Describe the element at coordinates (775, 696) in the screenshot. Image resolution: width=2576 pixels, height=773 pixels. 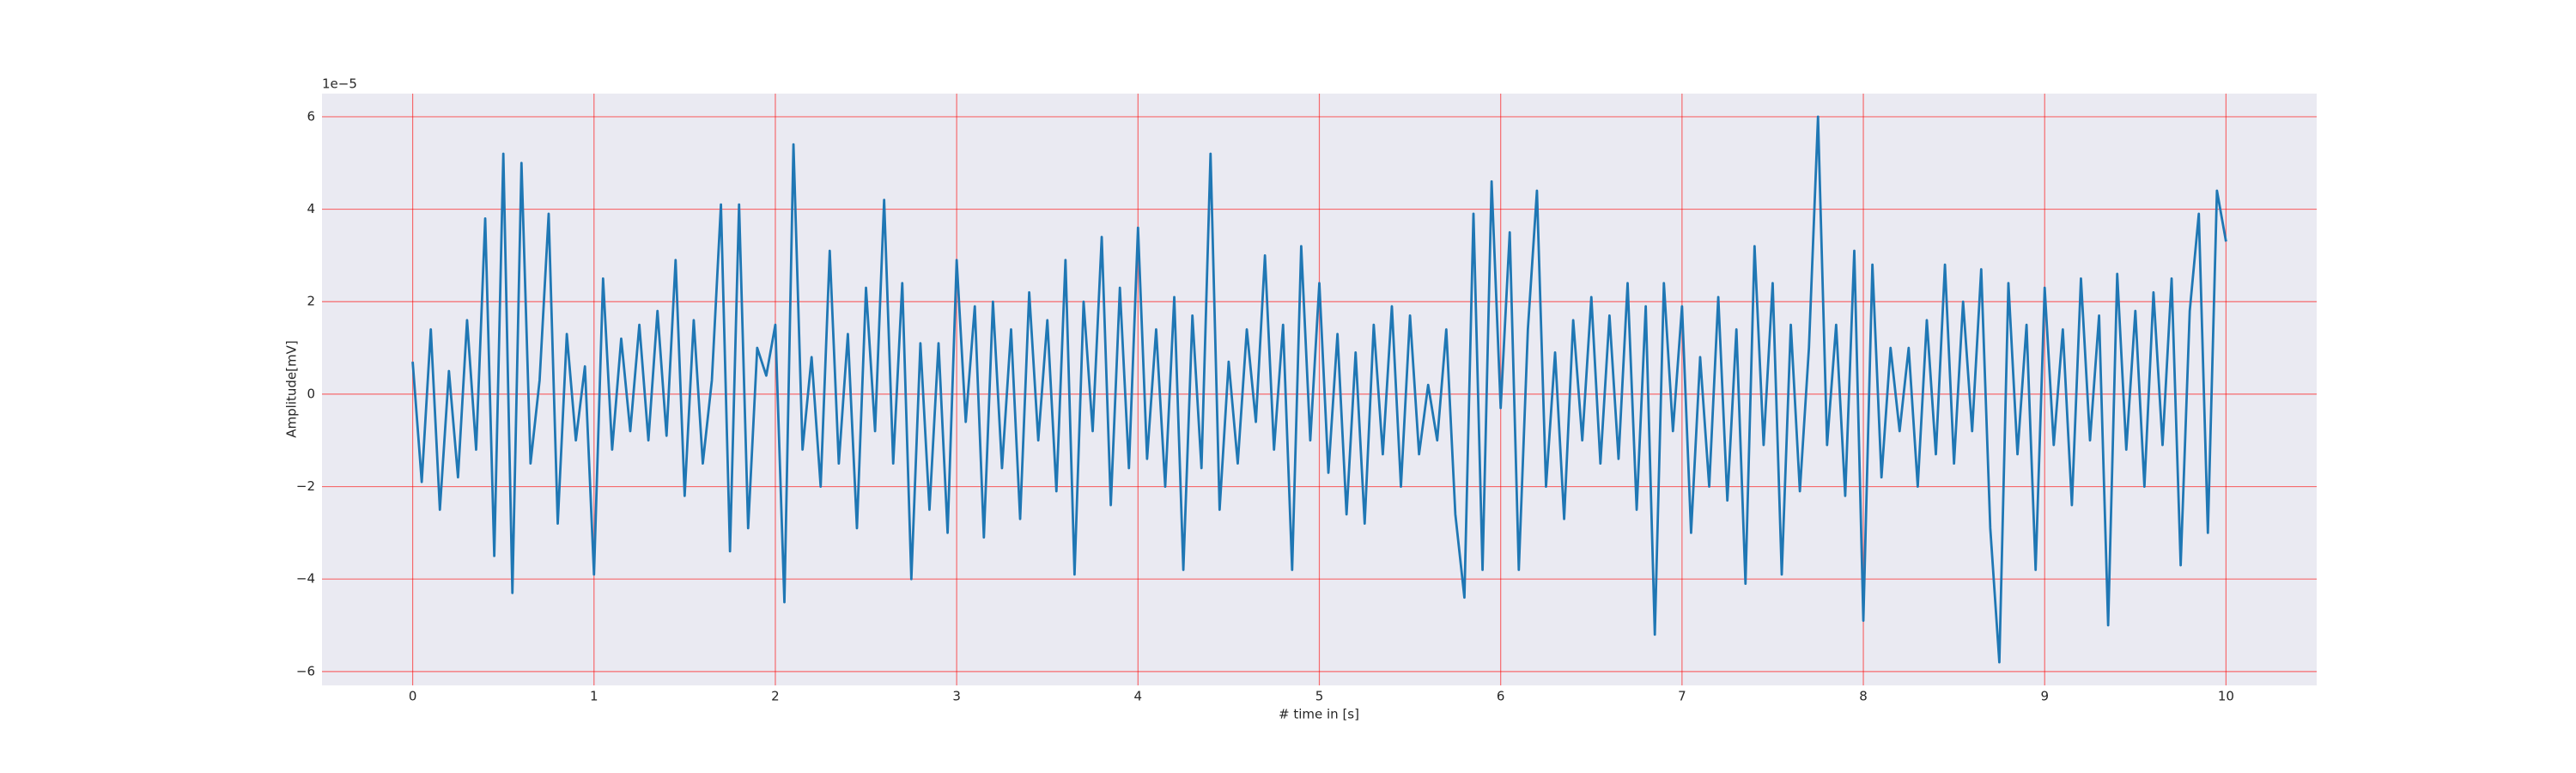
I see `x-tick-label: 2` at that location.